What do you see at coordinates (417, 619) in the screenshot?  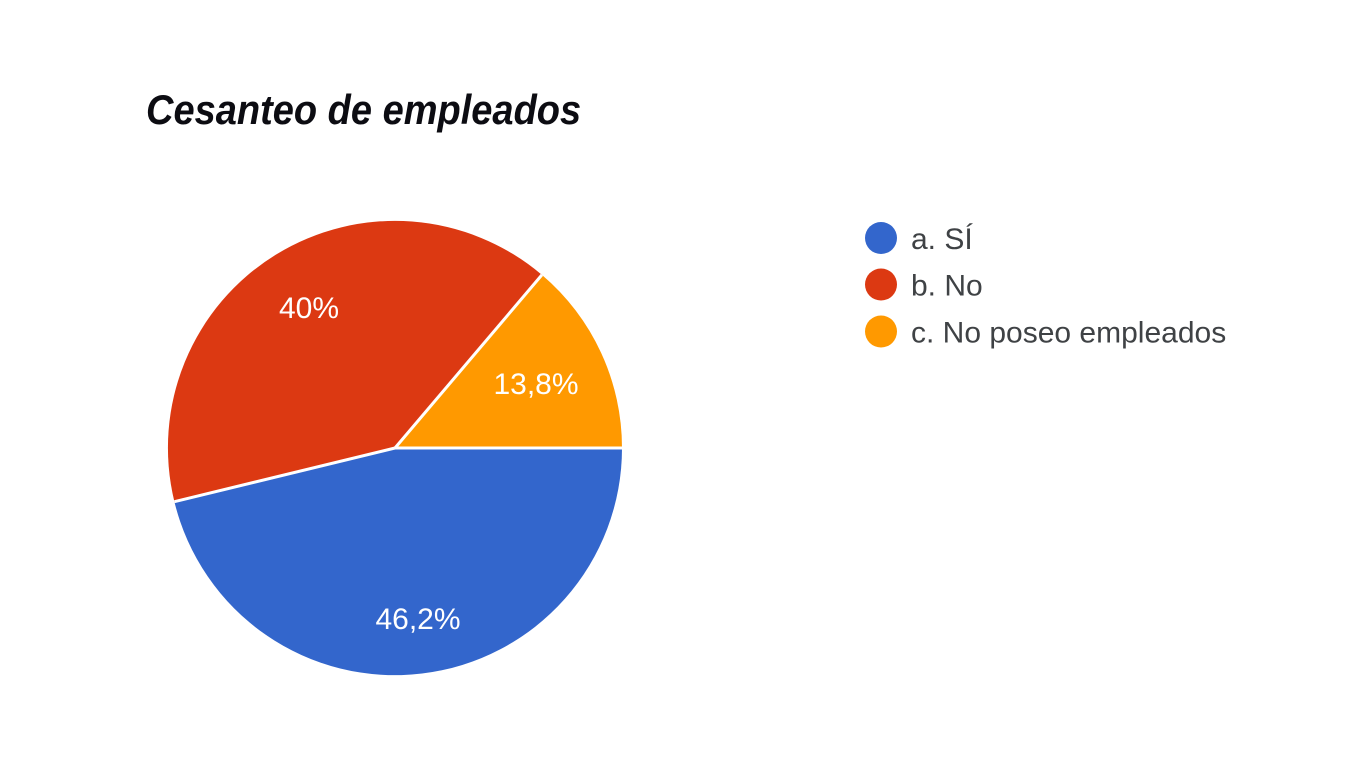 I see `svg-text: 46,2%` at bounding box center [417, 619].